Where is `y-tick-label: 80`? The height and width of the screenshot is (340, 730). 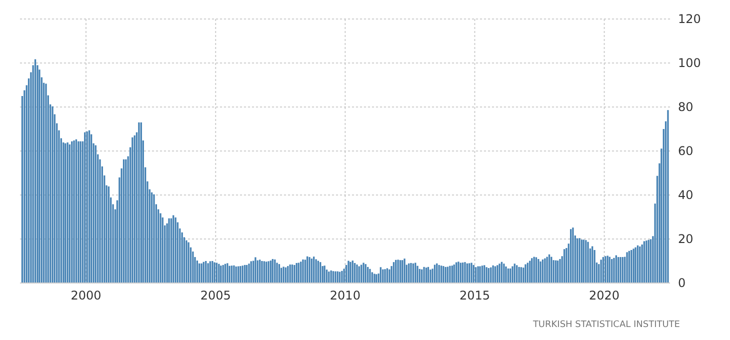 y-tick-label: 80 is located at coordinates (686, 107).